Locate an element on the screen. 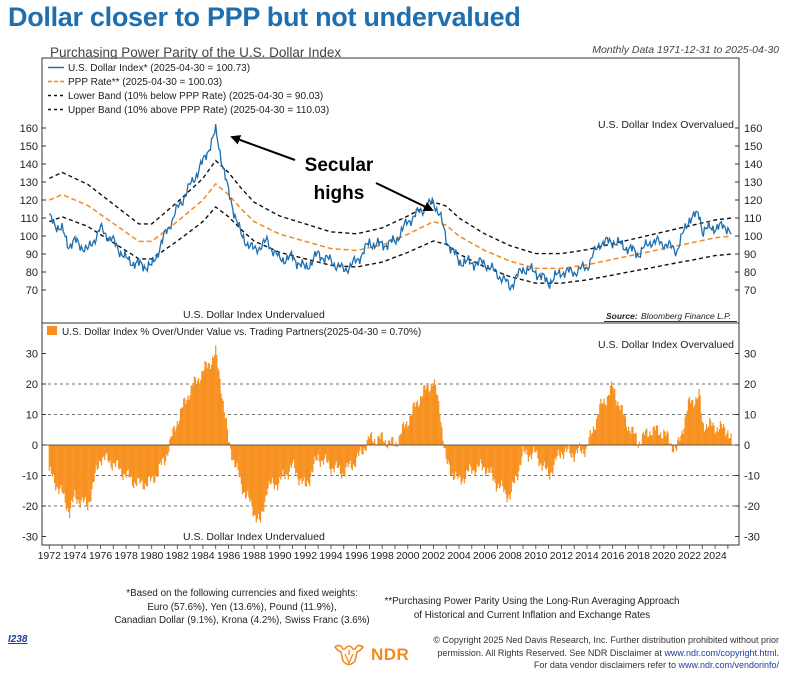 This screenshot has height=695, width=793. secular-label-line2: highs is located at coordinates (339, 193).